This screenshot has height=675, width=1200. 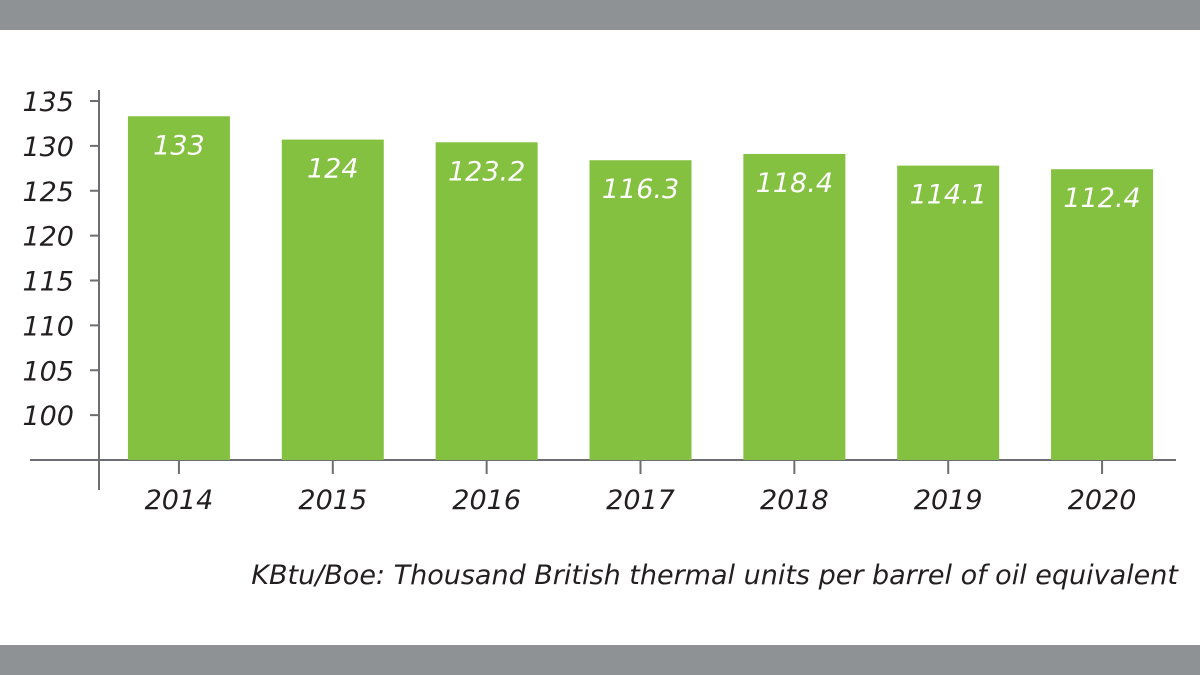 I want to click on x-tick-label-2019: 2019, so click(x=948, y=500).